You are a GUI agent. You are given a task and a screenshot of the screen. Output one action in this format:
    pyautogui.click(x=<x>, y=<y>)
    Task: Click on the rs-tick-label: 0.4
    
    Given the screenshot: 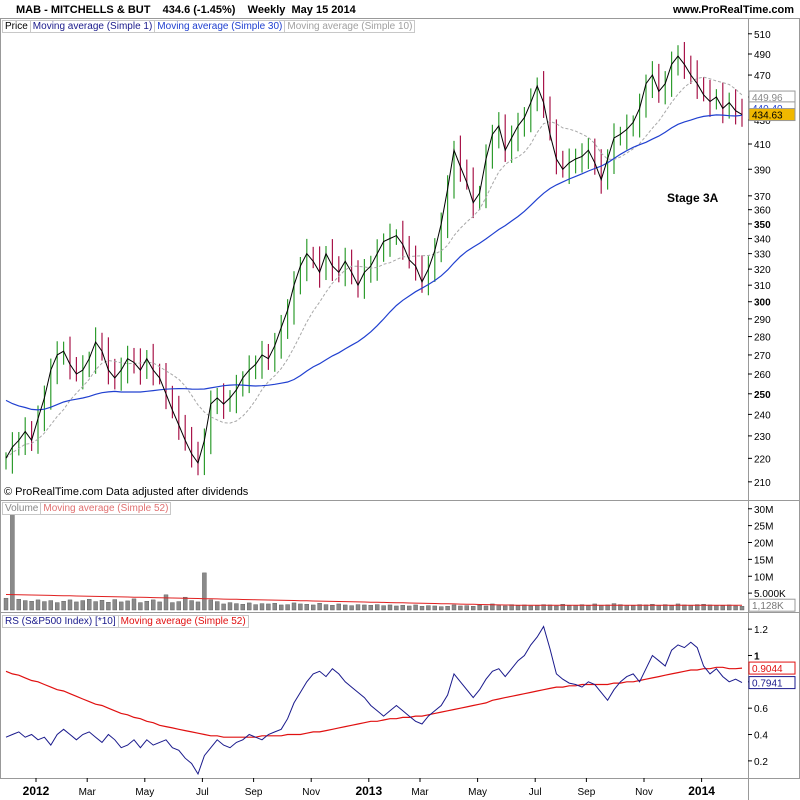 What is the action you would take?
    pyautogui.click(x=761, y=736)
    